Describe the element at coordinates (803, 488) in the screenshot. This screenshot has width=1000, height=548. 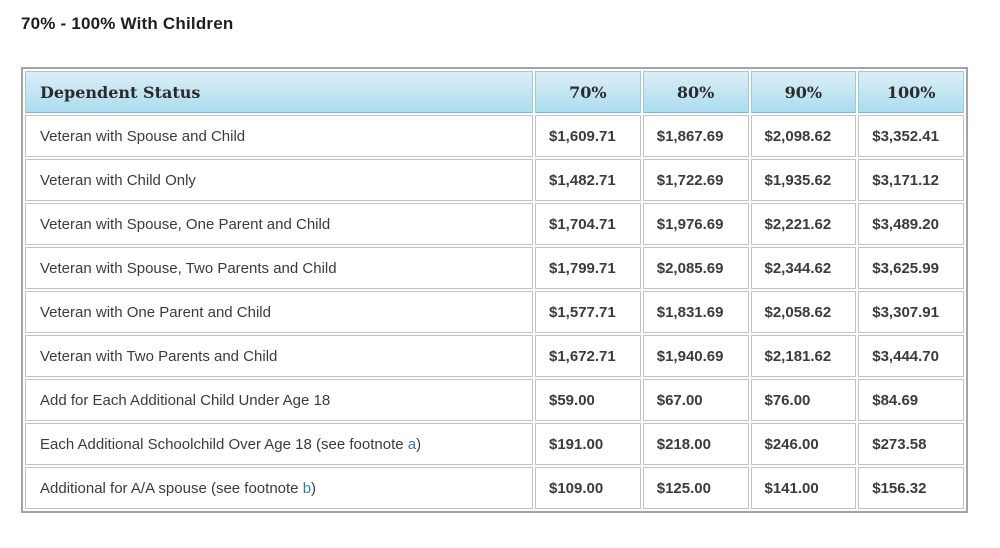
I see `rate-value: $141.00` at that location.